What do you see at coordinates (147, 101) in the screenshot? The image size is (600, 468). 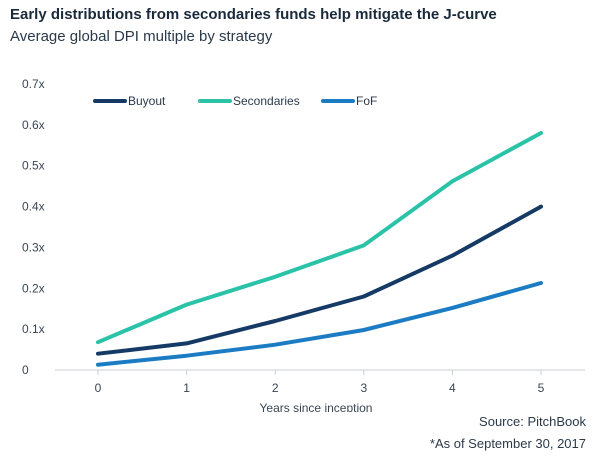 I see `legend-label: Buyout` at bounding box center [147, 101].